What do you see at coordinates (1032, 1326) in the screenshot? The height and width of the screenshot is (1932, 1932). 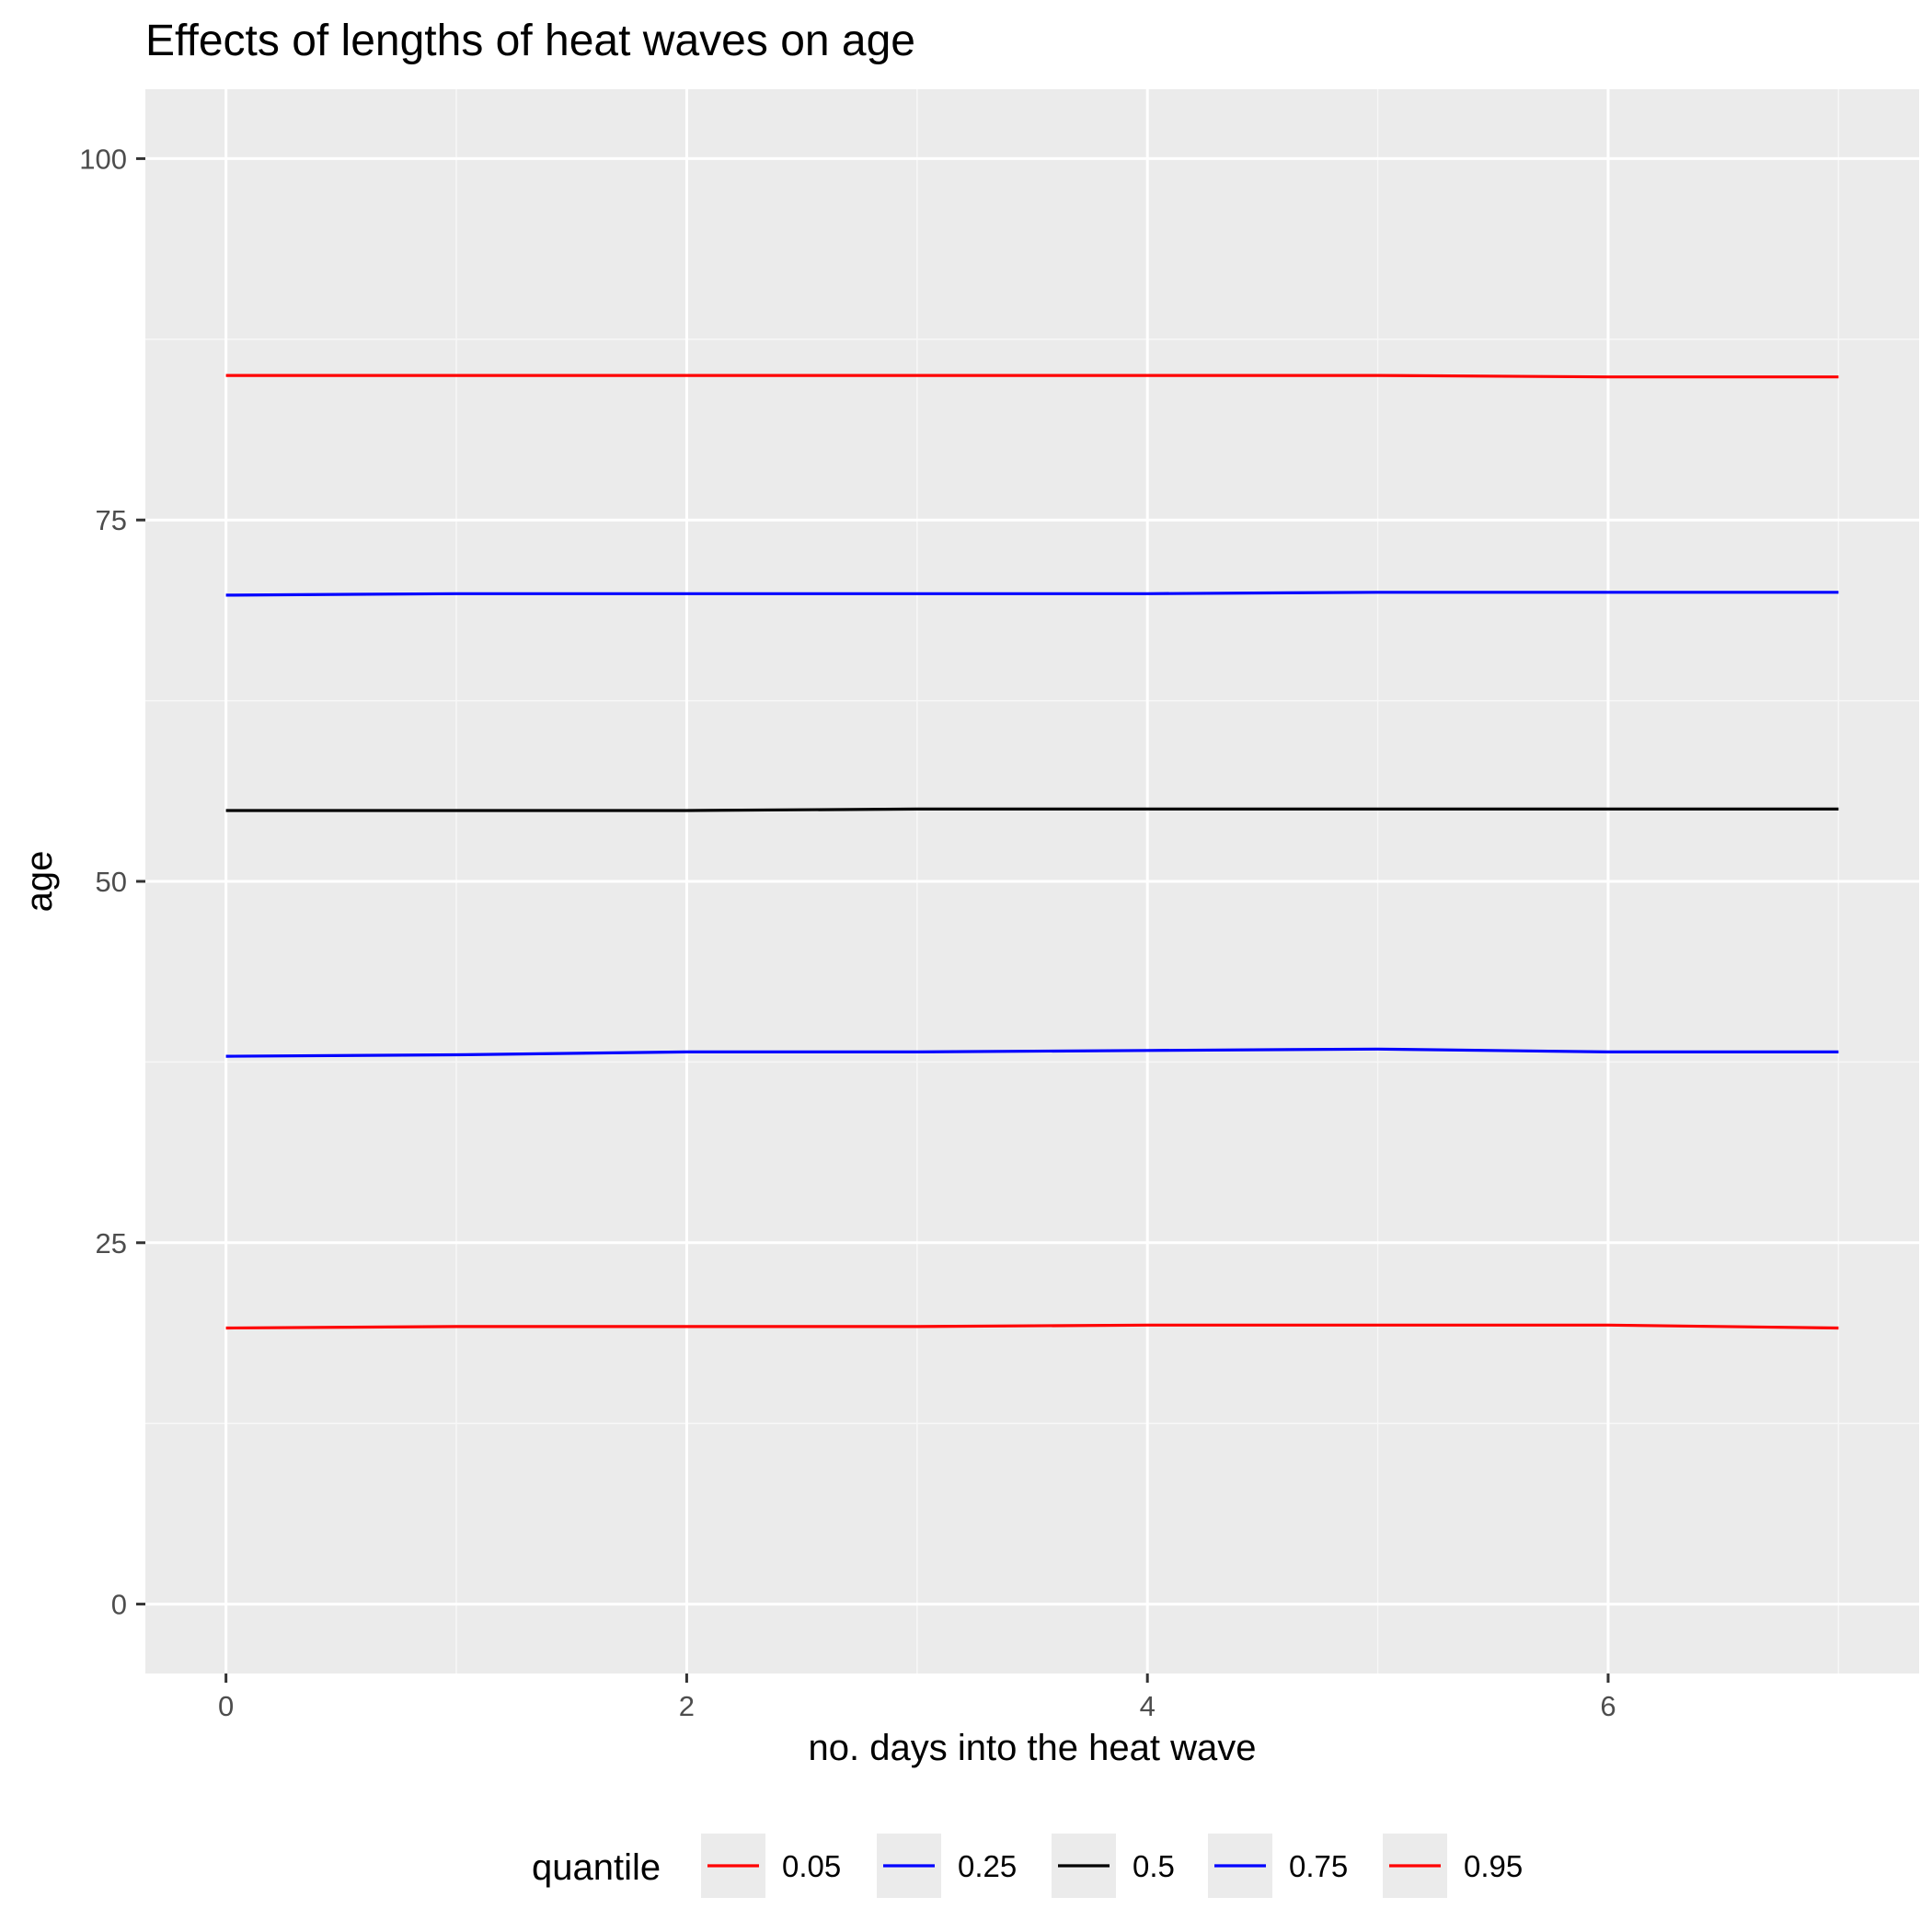 I see `series-line-0.05` at bounding box center [1032, 1326].